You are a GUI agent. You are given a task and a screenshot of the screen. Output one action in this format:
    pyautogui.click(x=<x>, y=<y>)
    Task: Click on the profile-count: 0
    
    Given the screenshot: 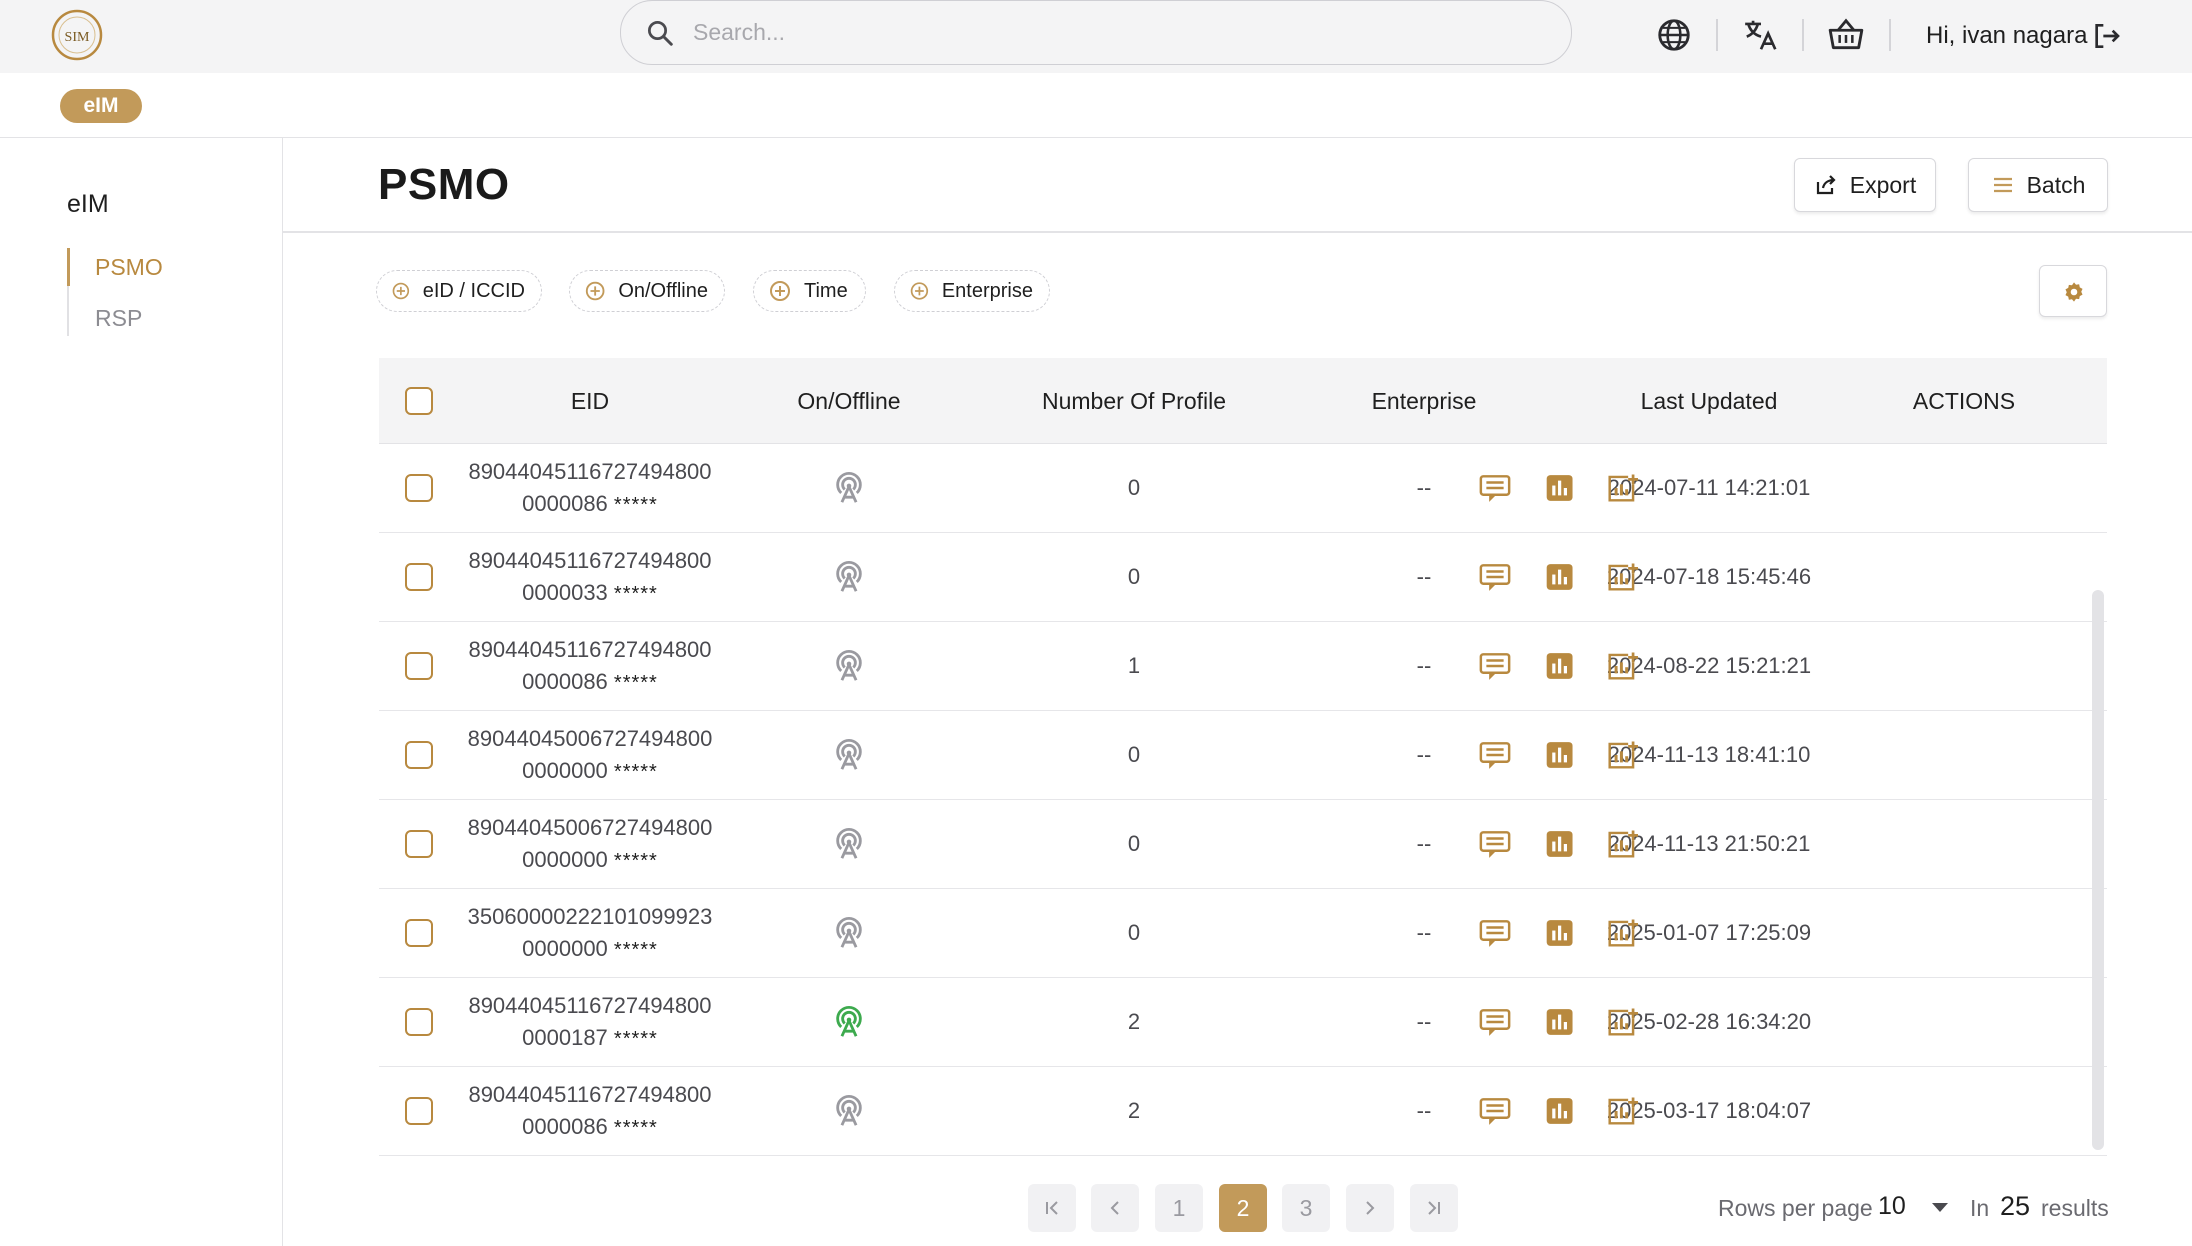 What is the action you would take?
    pyautogui.click(x=1134, y=843)
    